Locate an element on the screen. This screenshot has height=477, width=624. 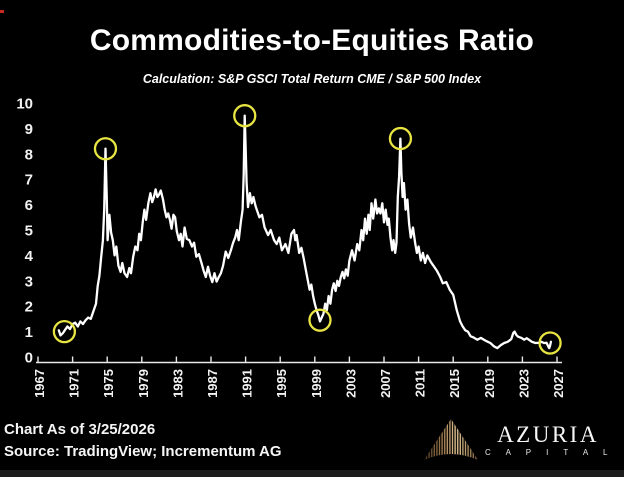
x-axis-label: 2015 is located at coordinates (454, 383).